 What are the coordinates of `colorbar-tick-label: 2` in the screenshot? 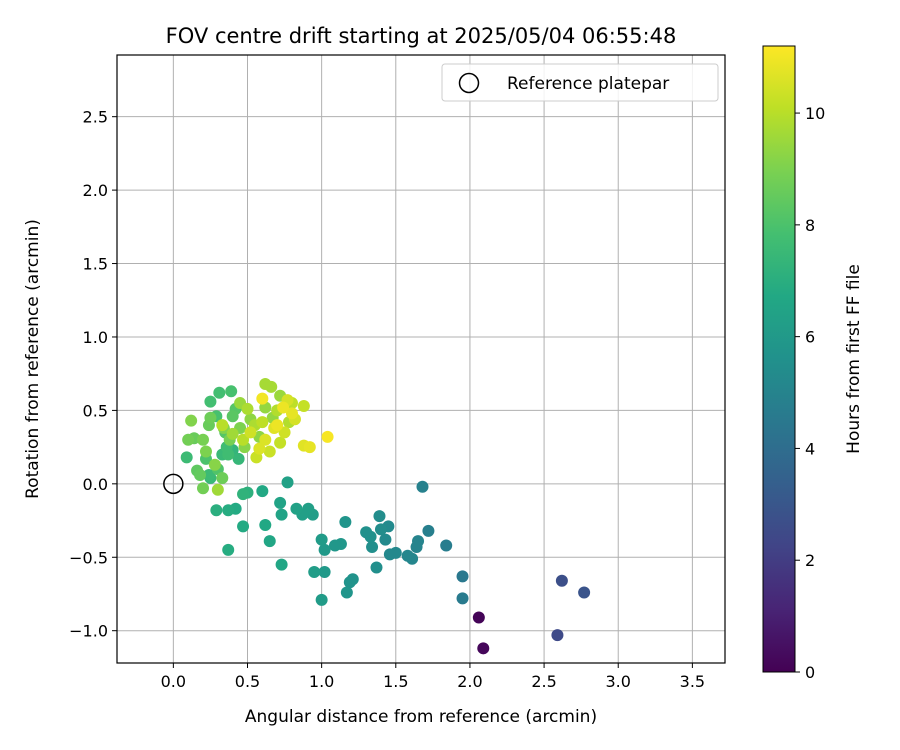 It's located at (810, 560).